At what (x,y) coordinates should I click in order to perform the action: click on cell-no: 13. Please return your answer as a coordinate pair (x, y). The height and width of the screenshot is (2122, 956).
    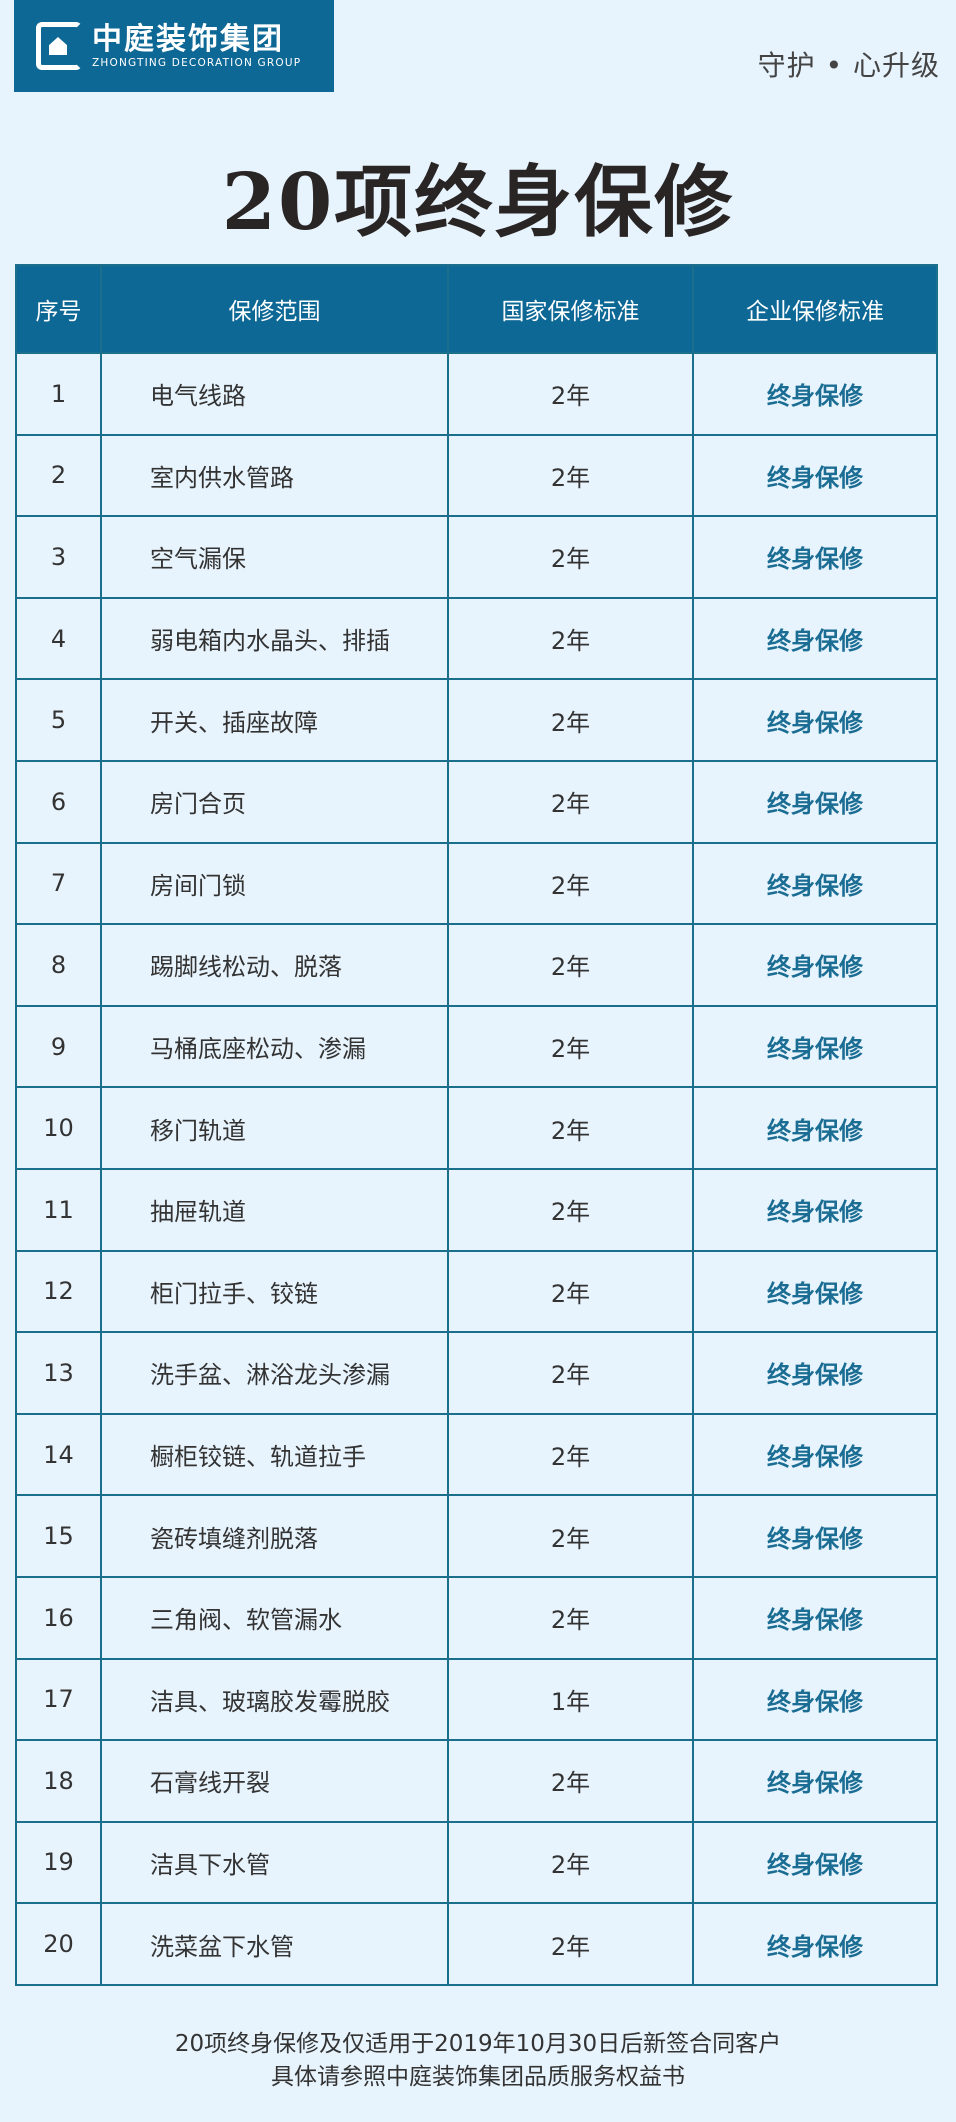
    Looking at the image, I should click on (58, 1373).